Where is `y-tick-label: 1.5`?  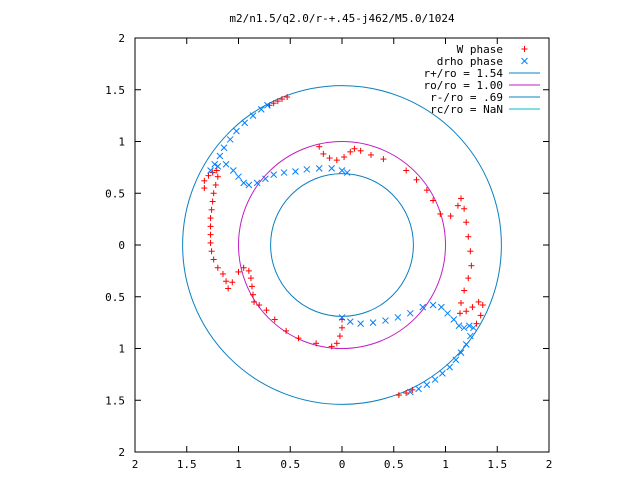
y-tick-label: 1.5 is located at coordinates (115, 90).